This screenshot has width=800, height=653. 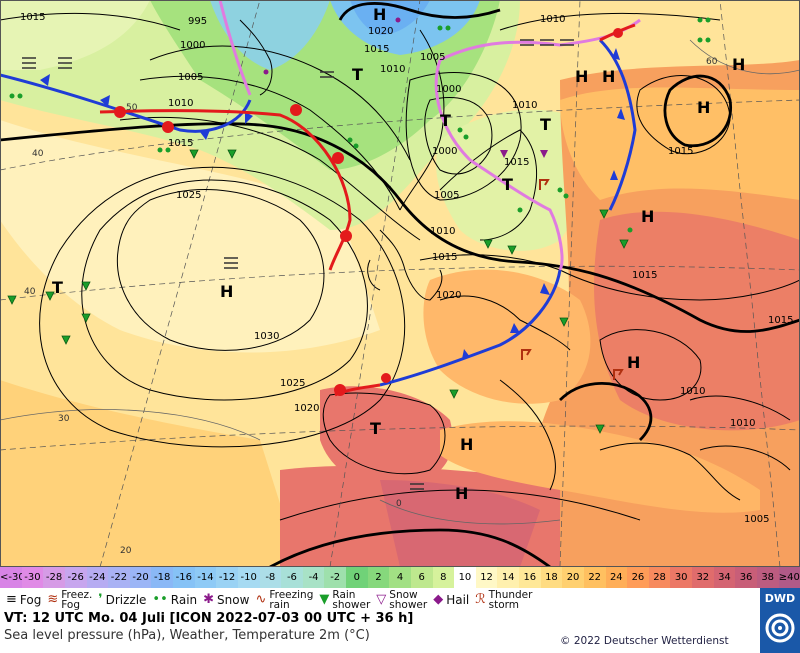 What do you see at coordinates (184, 577) in the screenshot?
I see `temperature-scale-cell: -16` at bounding box center [184, 577].